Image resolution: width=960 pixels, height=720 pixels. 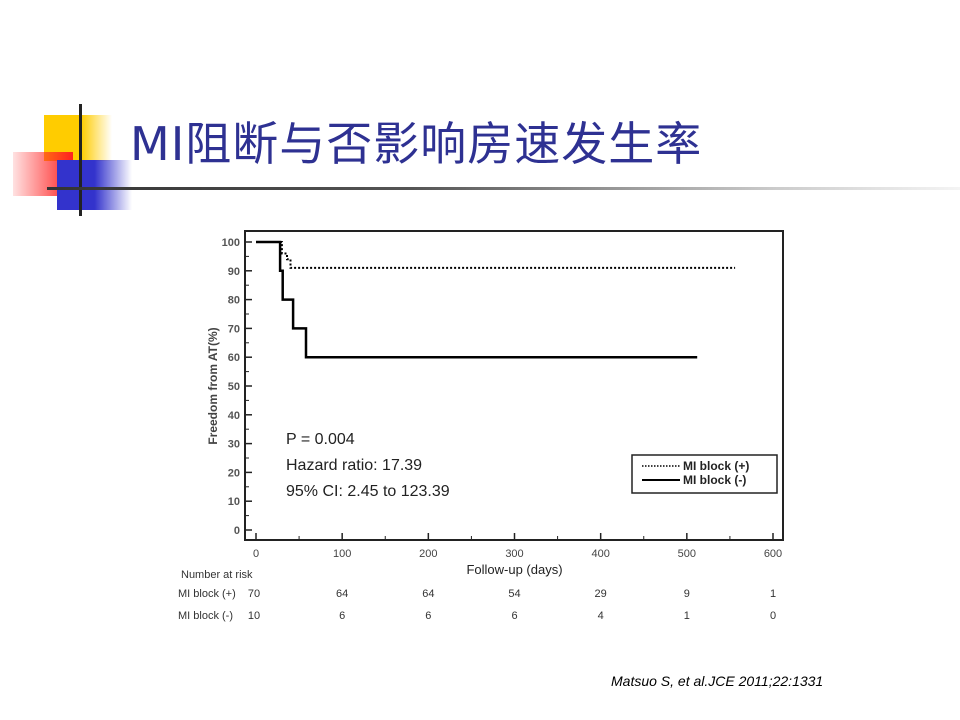 I want to click on x-tick-label: 400, so click(x=600, y=554).